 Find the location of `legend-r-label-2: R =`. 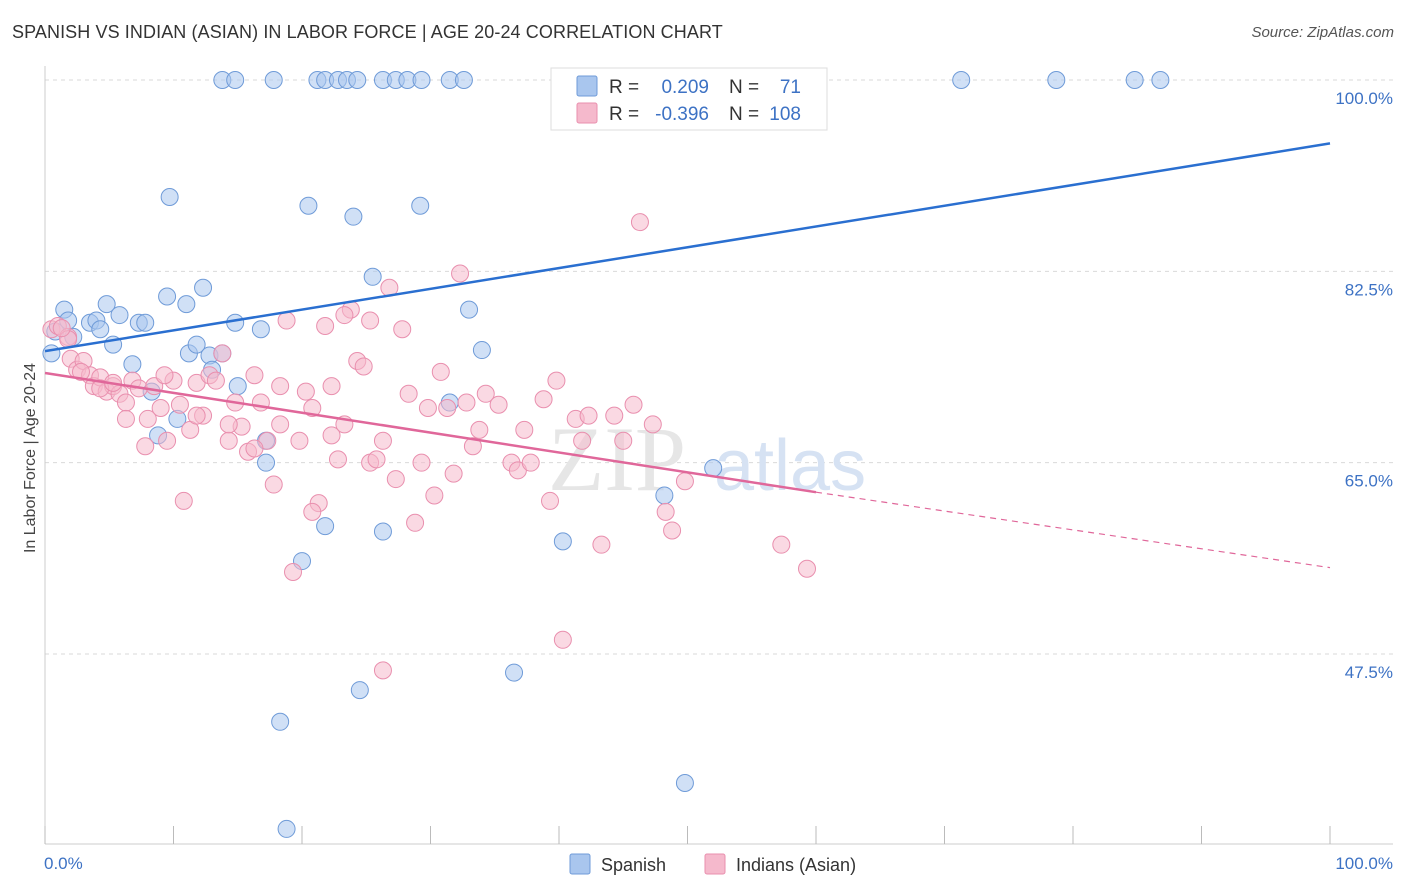

legend-r-label-2: R = is located at coordinates (624, 114).